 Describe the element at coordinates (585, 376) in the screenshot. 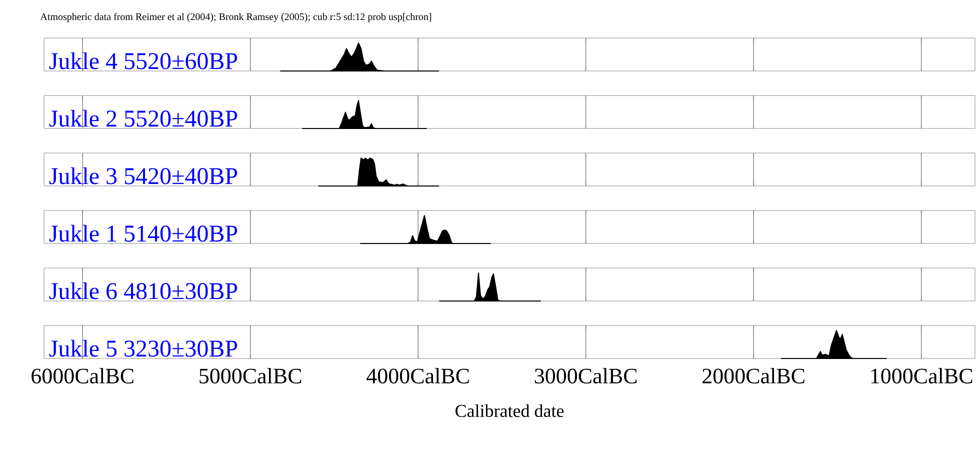

I see `x-tick-label: 3000CalBC` at that location.